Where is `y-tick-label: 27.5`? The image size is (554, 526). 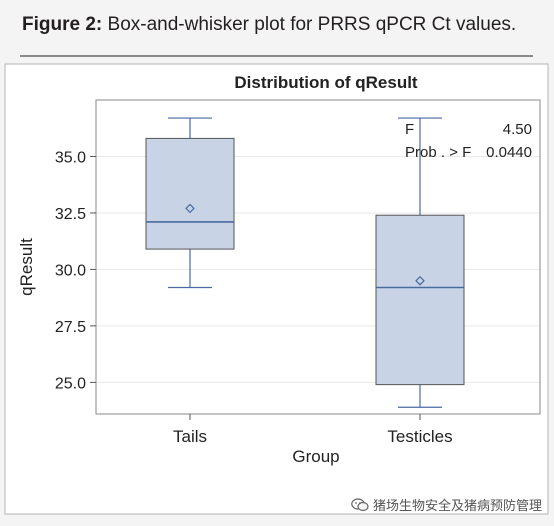
y-tick-label: 27.5 is located at coordinates (70, 327).